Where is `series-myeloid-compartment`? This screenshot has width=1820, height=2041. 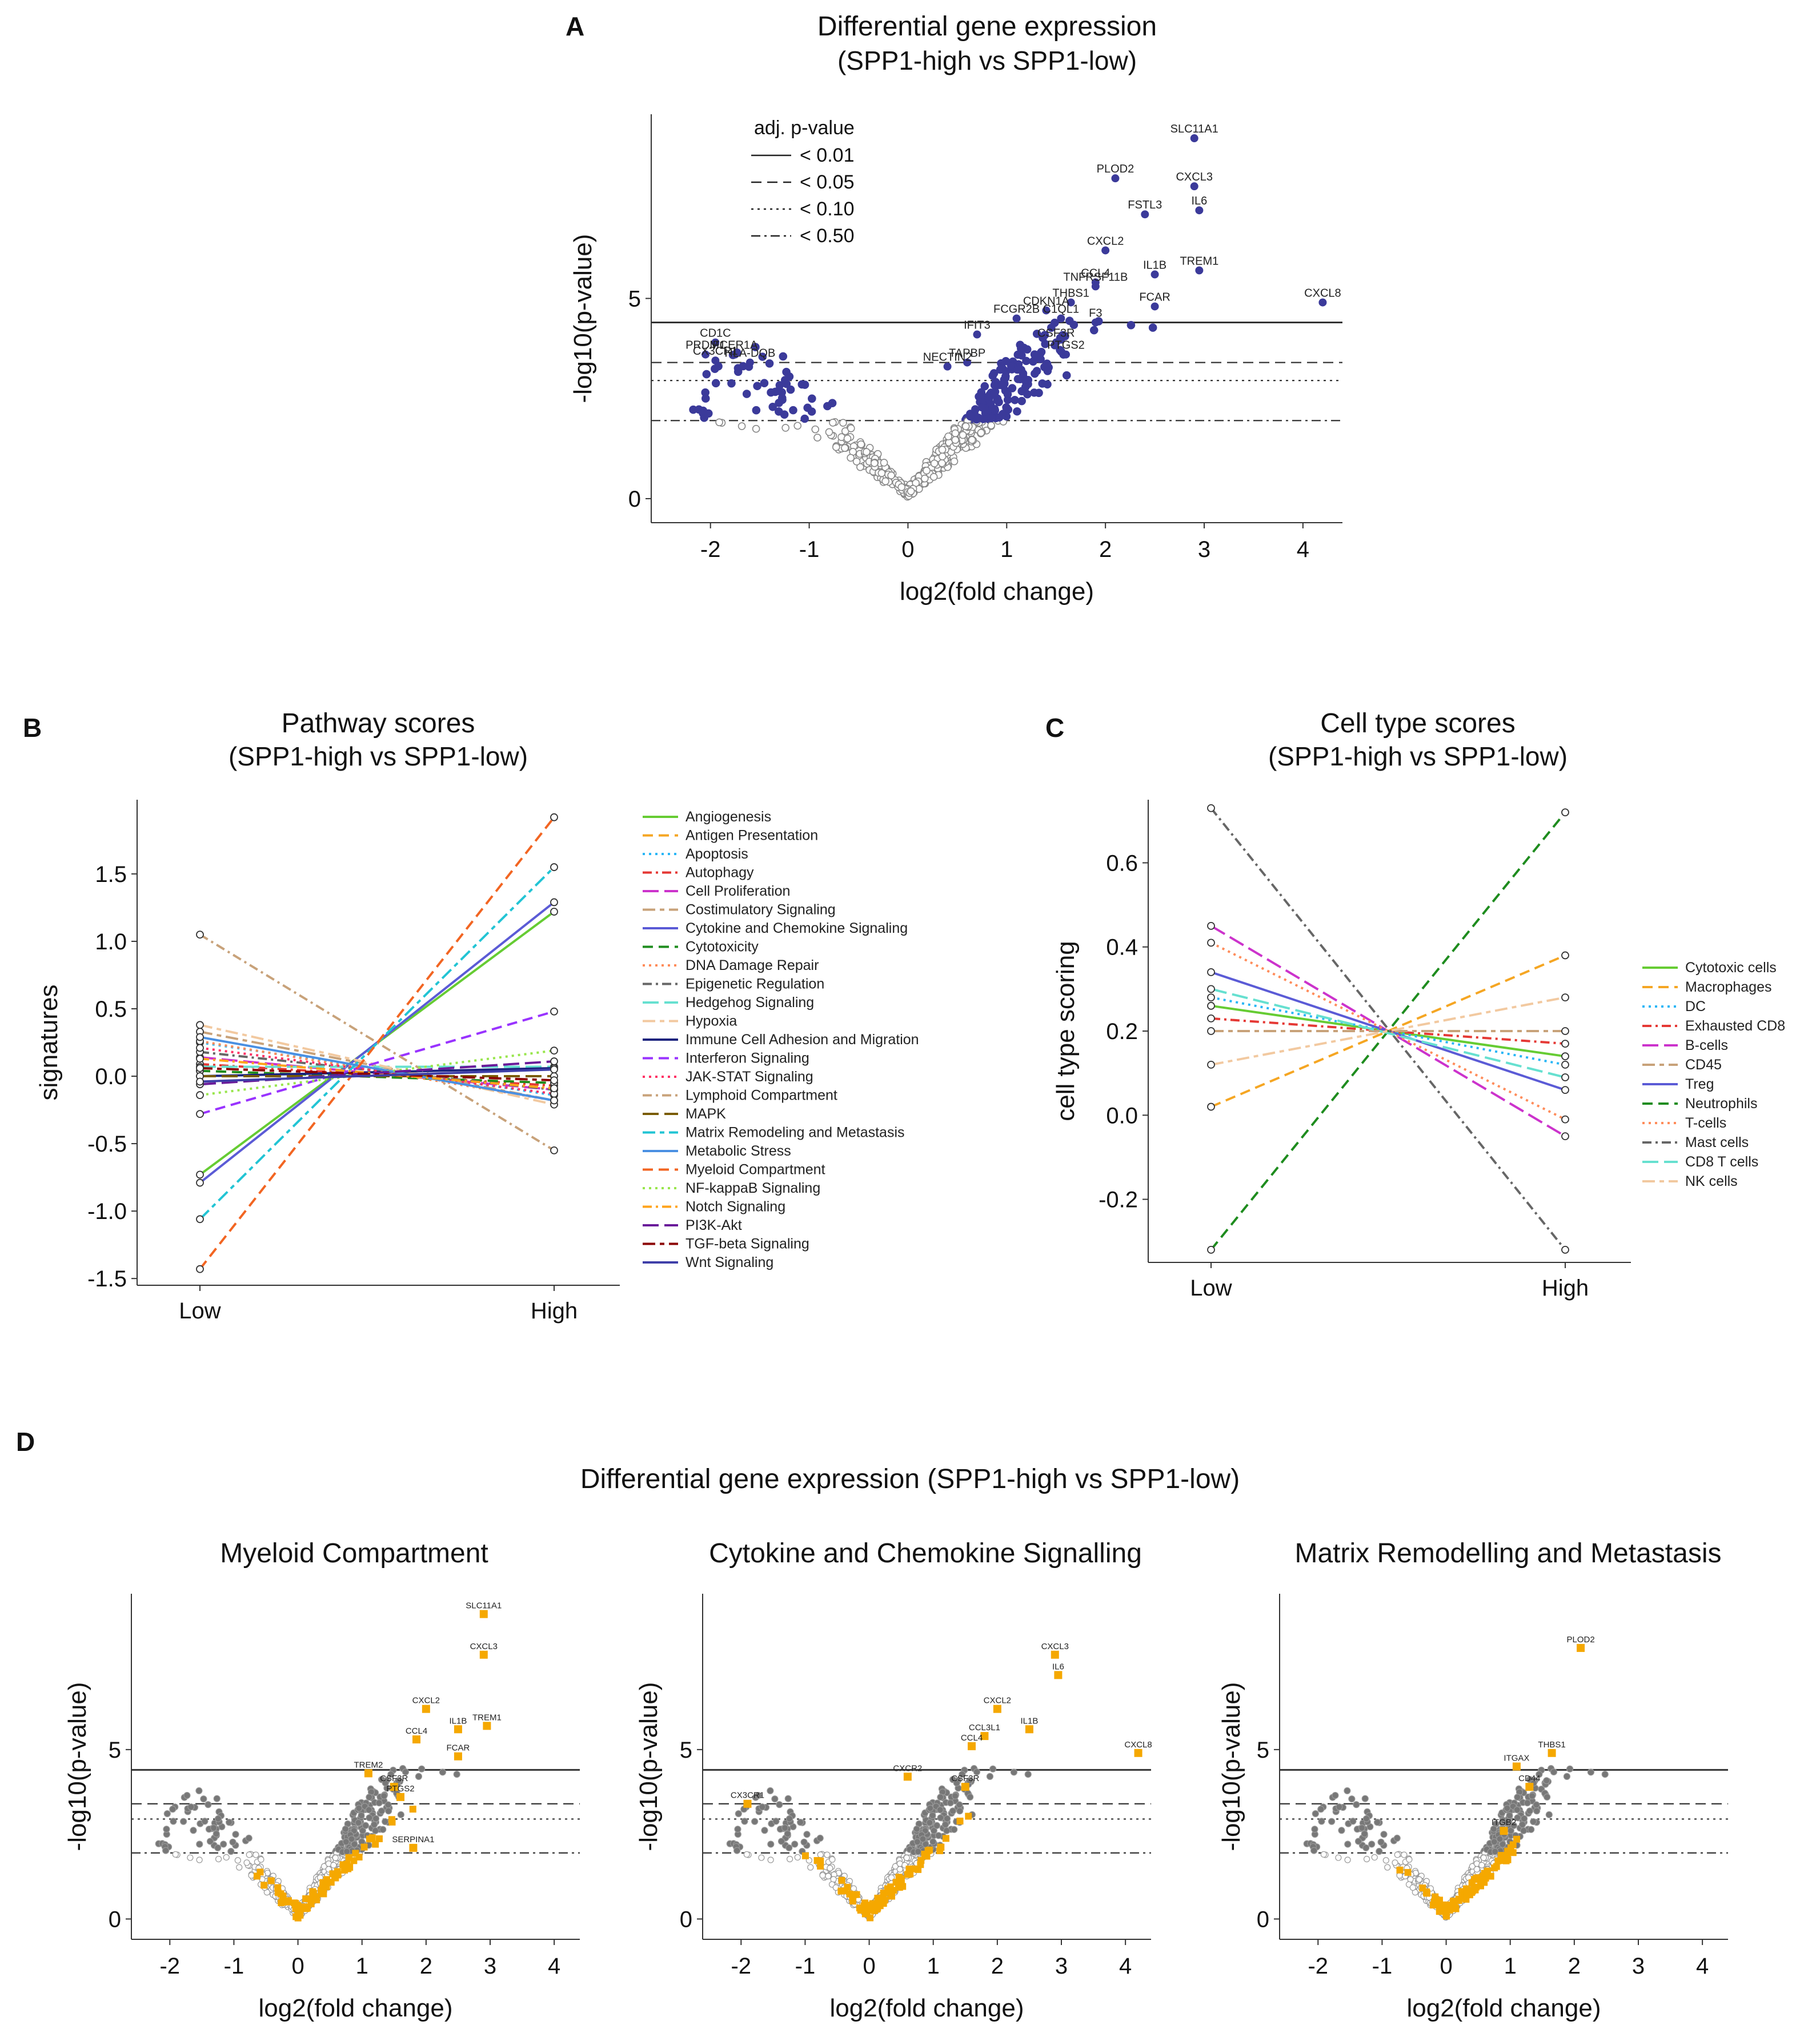
series-myeloid-compartment is located at coordinates (377, 1043).